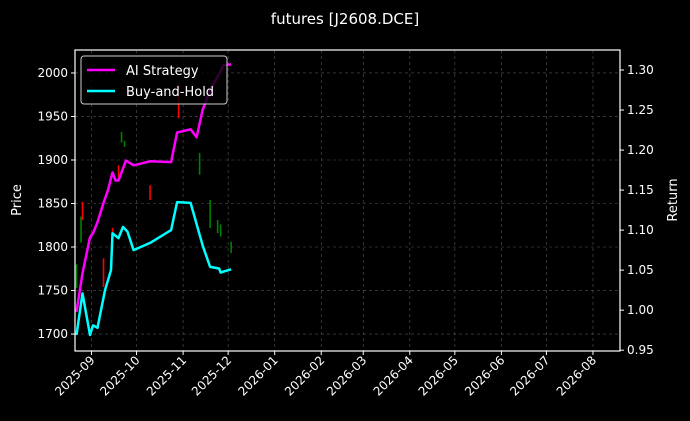  What do you see at coordinates (304, 375) in the screenshot?
I see `x-tick-label: 2026-02` at bounding box center [304, 375].